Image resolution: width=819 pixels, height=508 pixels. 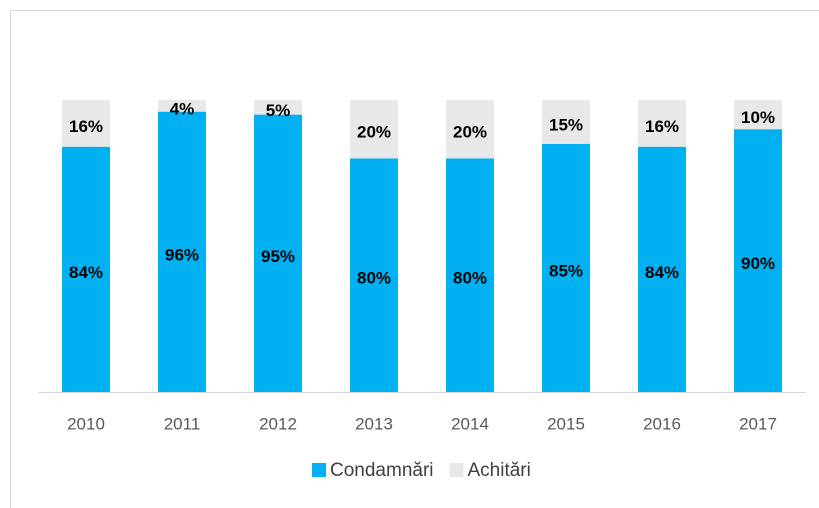 I want to click on x-tick-label: 2015, so click(x=566, y=423).